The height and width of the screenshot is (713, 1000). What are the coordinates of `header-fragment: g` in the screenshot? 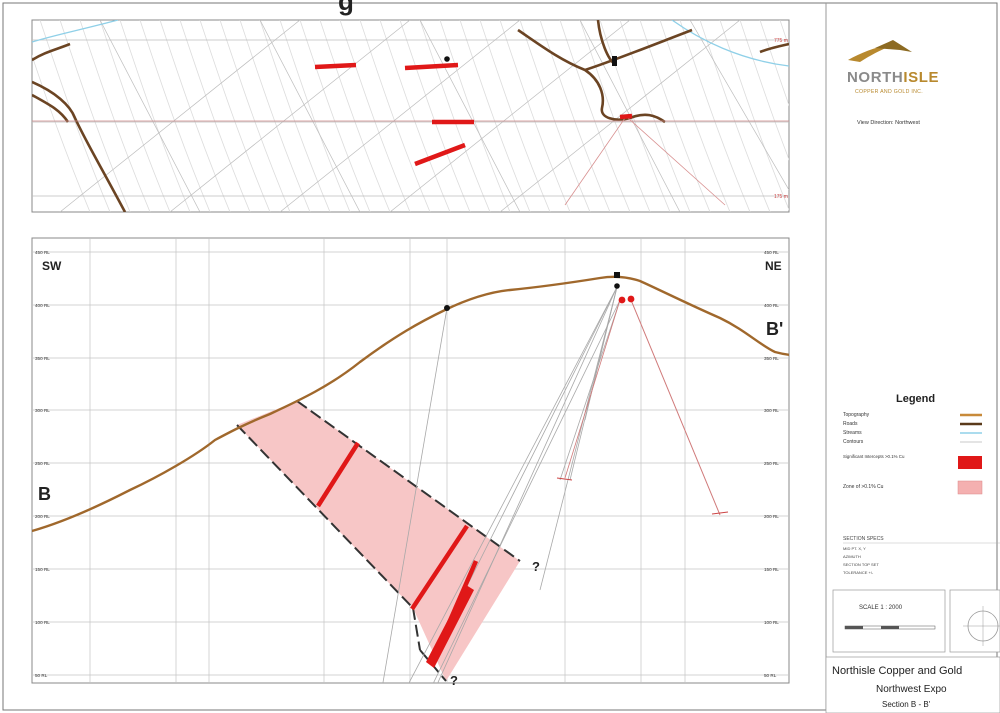 It's located at (346, 8).